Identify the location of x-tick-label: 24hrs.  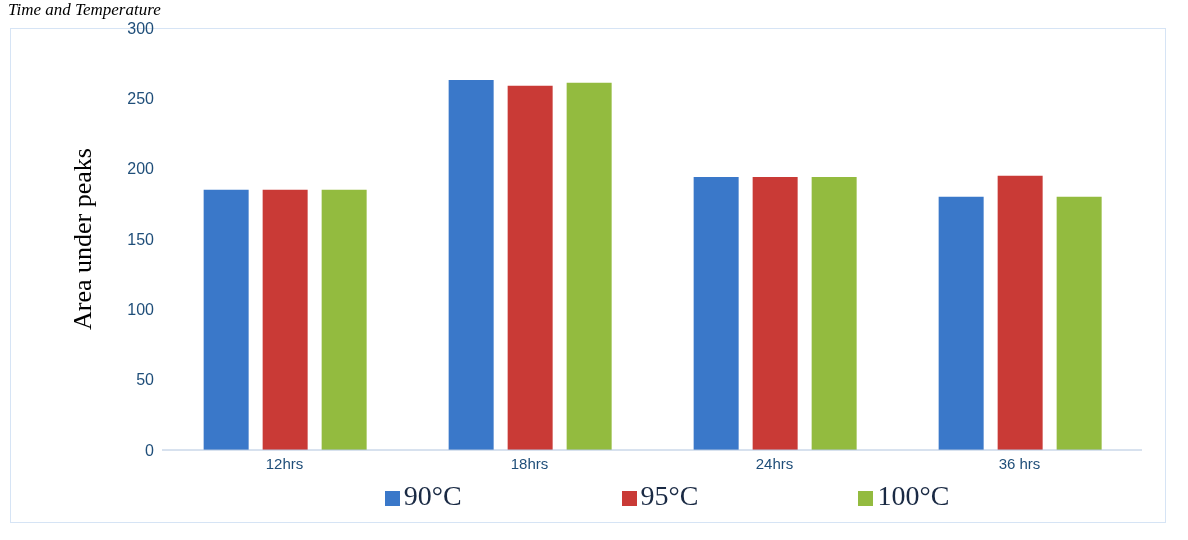
(774, 463).